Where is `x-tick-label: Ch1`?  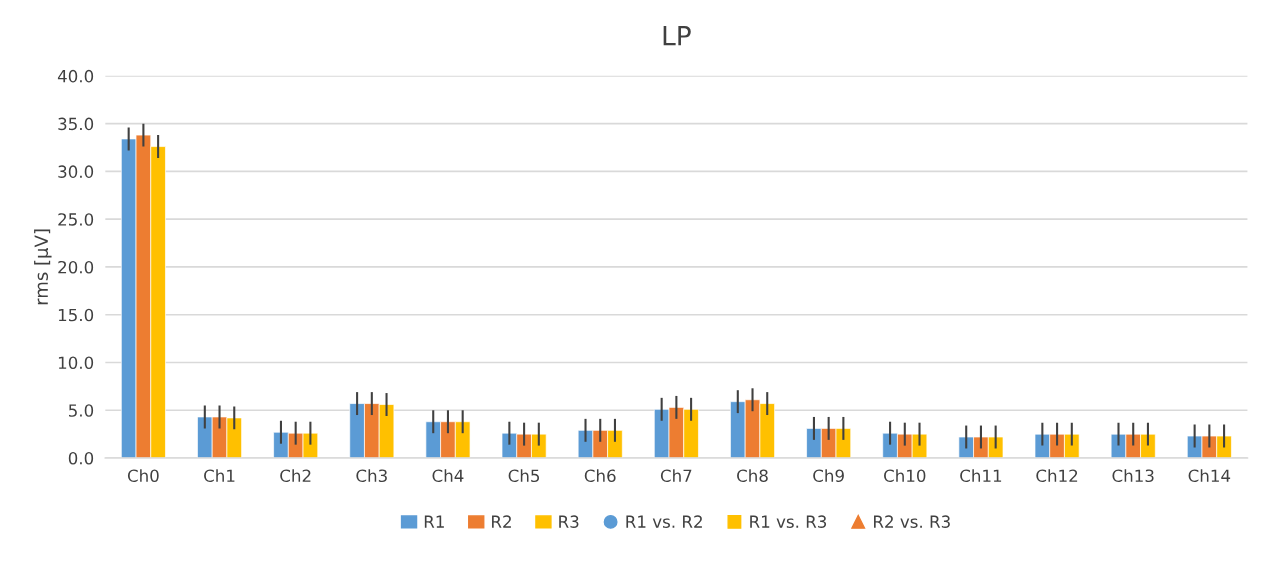 x-tick-label: Ch1 is located at coordinates (219, 476).